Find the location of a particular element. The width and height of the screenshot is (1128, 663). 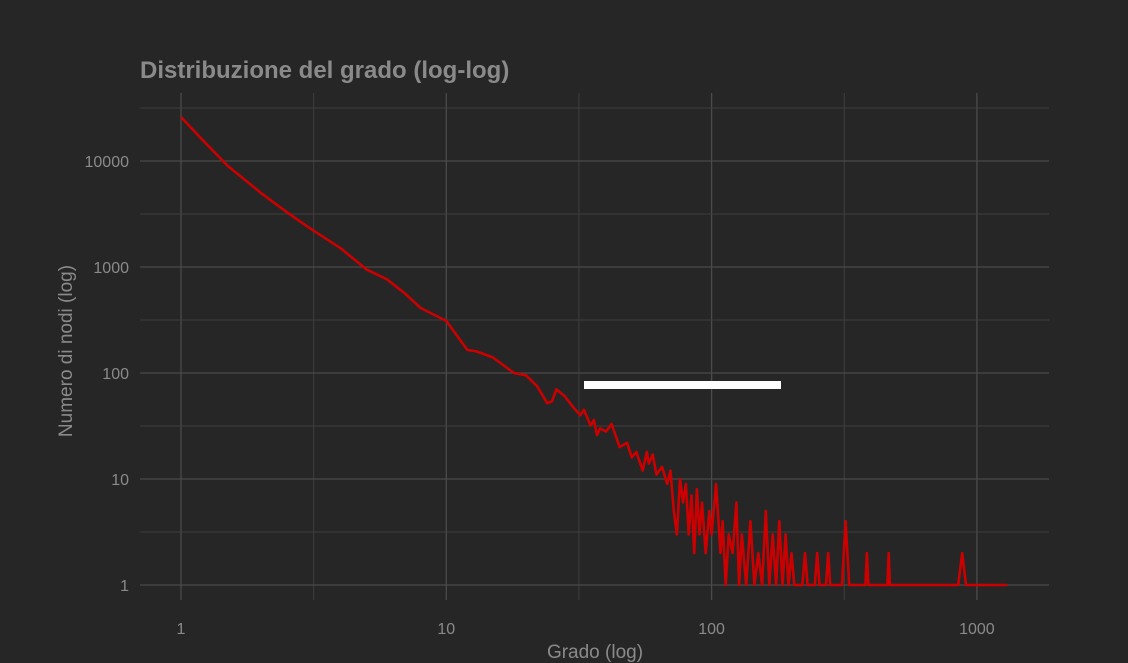

y-tick-label: 10000 is located at coordinates (107, 162).